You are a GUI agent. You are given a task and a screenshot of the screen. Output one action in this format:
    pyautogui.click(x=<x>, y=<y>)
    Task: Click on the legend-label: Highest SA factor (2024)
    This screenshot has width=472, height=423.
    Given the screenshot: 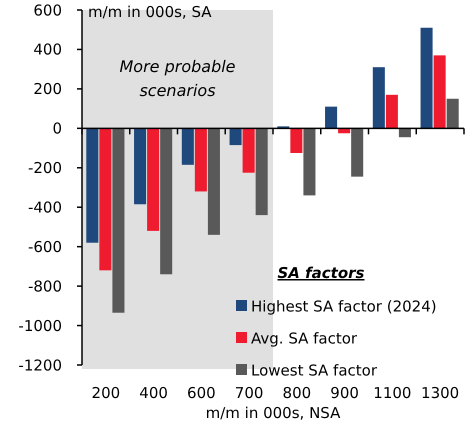 What is the action you would take?
    pyautogui.click(x=344, y=306)
    